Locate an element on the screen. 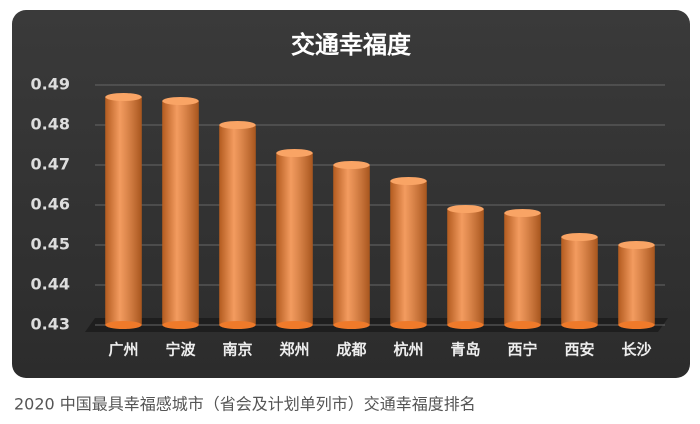 The image size is (700, 424). x-tick-label: 西安 is located at coordinates (579, 350).